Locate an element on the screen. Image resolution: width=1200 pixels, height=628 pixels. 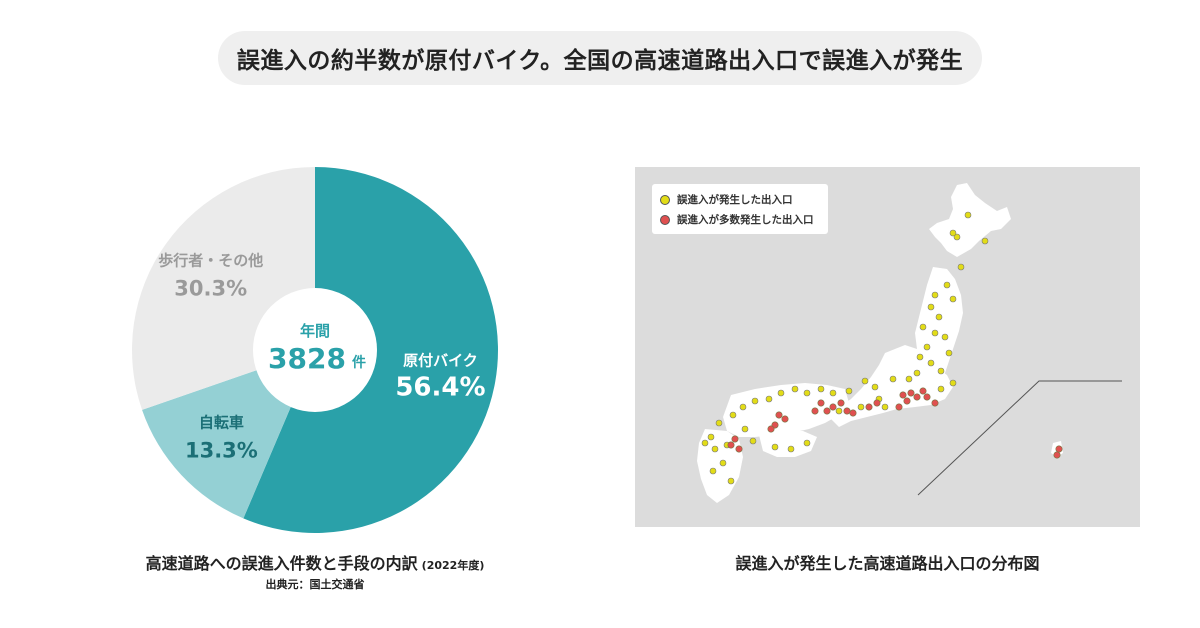
shikoku-shape is located at coordinates (788, 444).